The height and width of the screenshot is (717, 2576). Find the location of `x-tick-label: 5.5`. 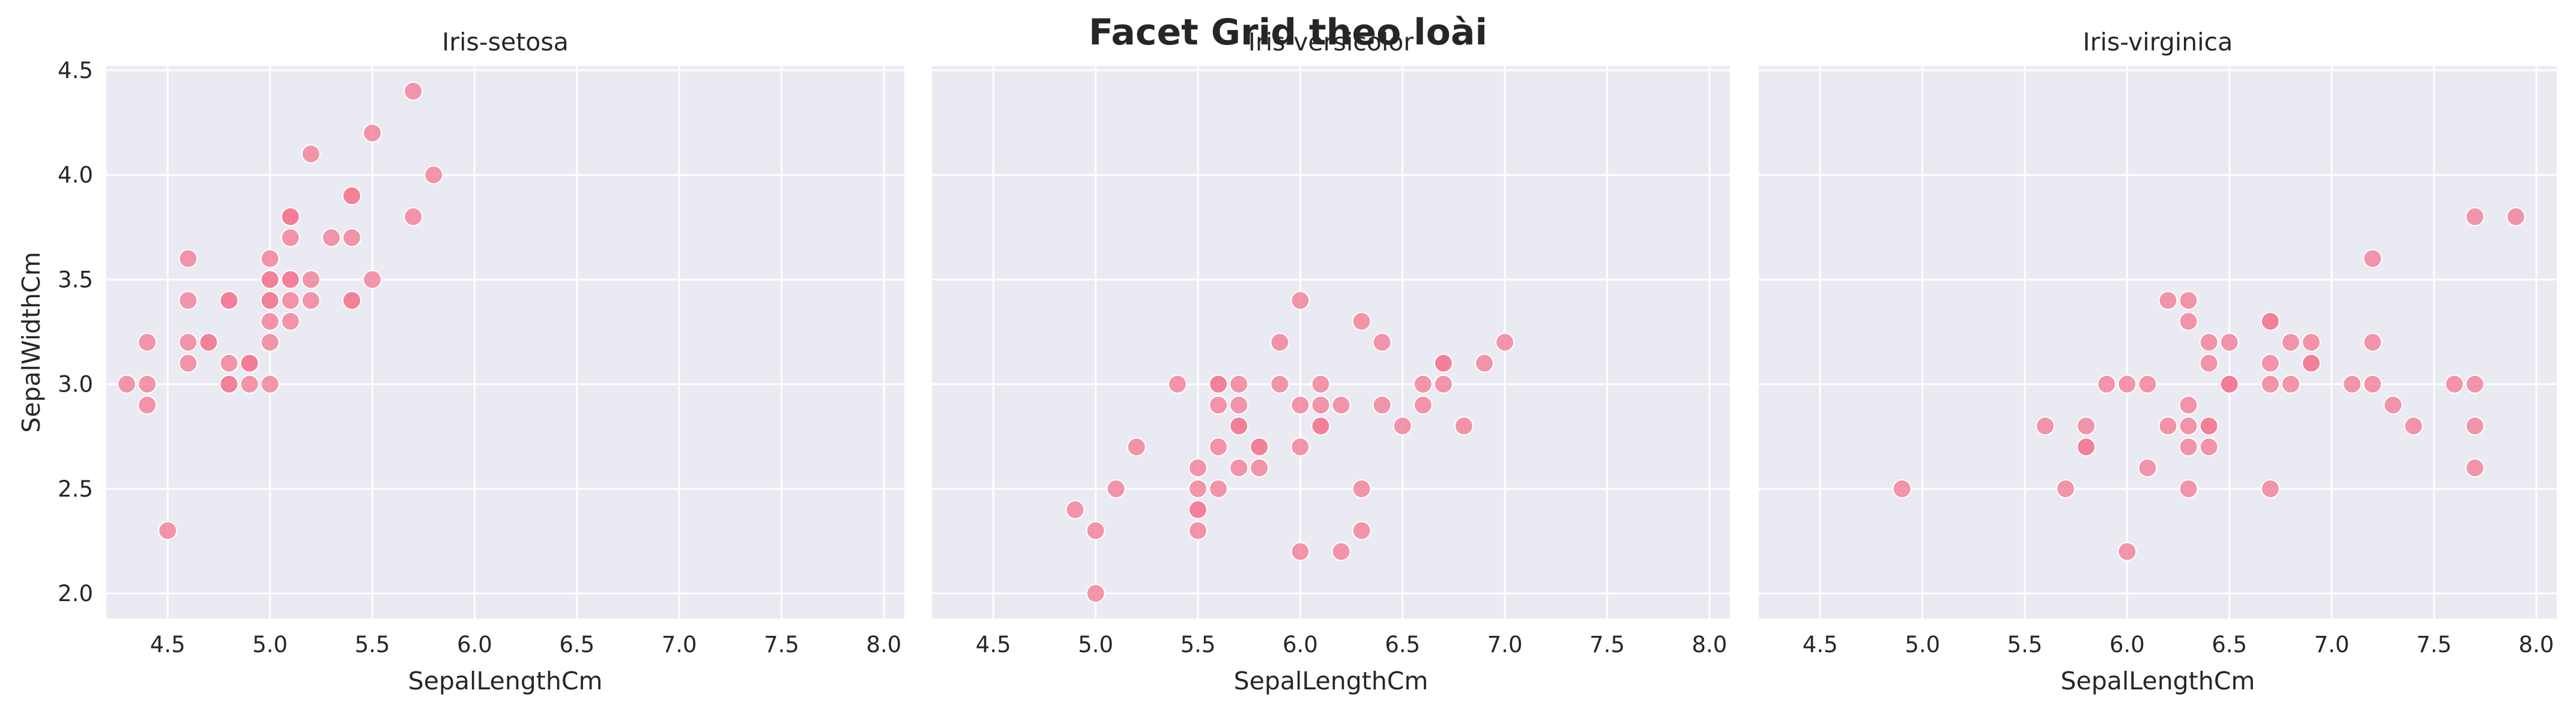

x-tick-label: 5.5 is located at coordinates (372, 645).